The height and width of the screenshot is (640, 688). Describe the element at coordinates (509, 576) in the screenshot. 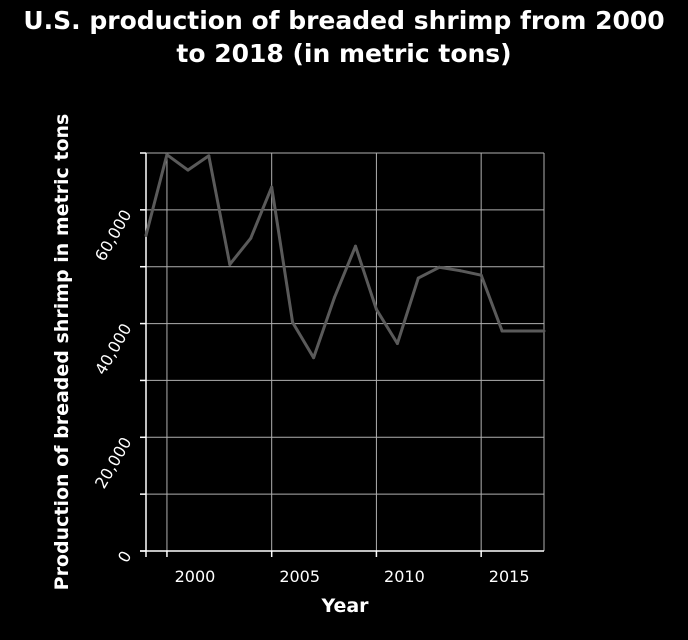

I see `x-tick-label: 2015` at that location.